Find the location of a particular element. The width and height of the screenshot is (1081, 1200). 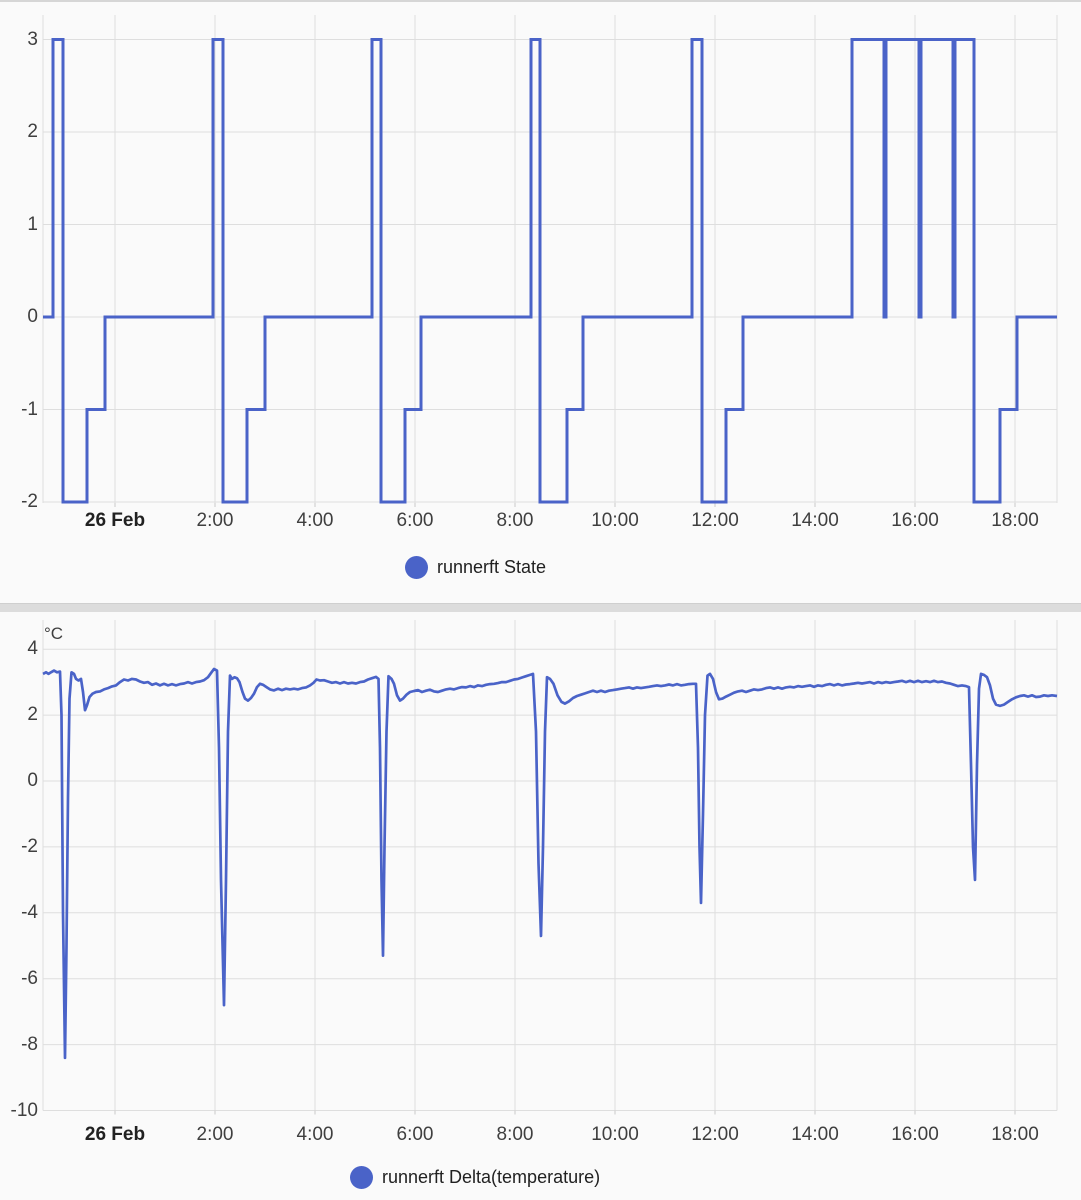

y-tick-label: 3 is located at coordinates (32, 39).